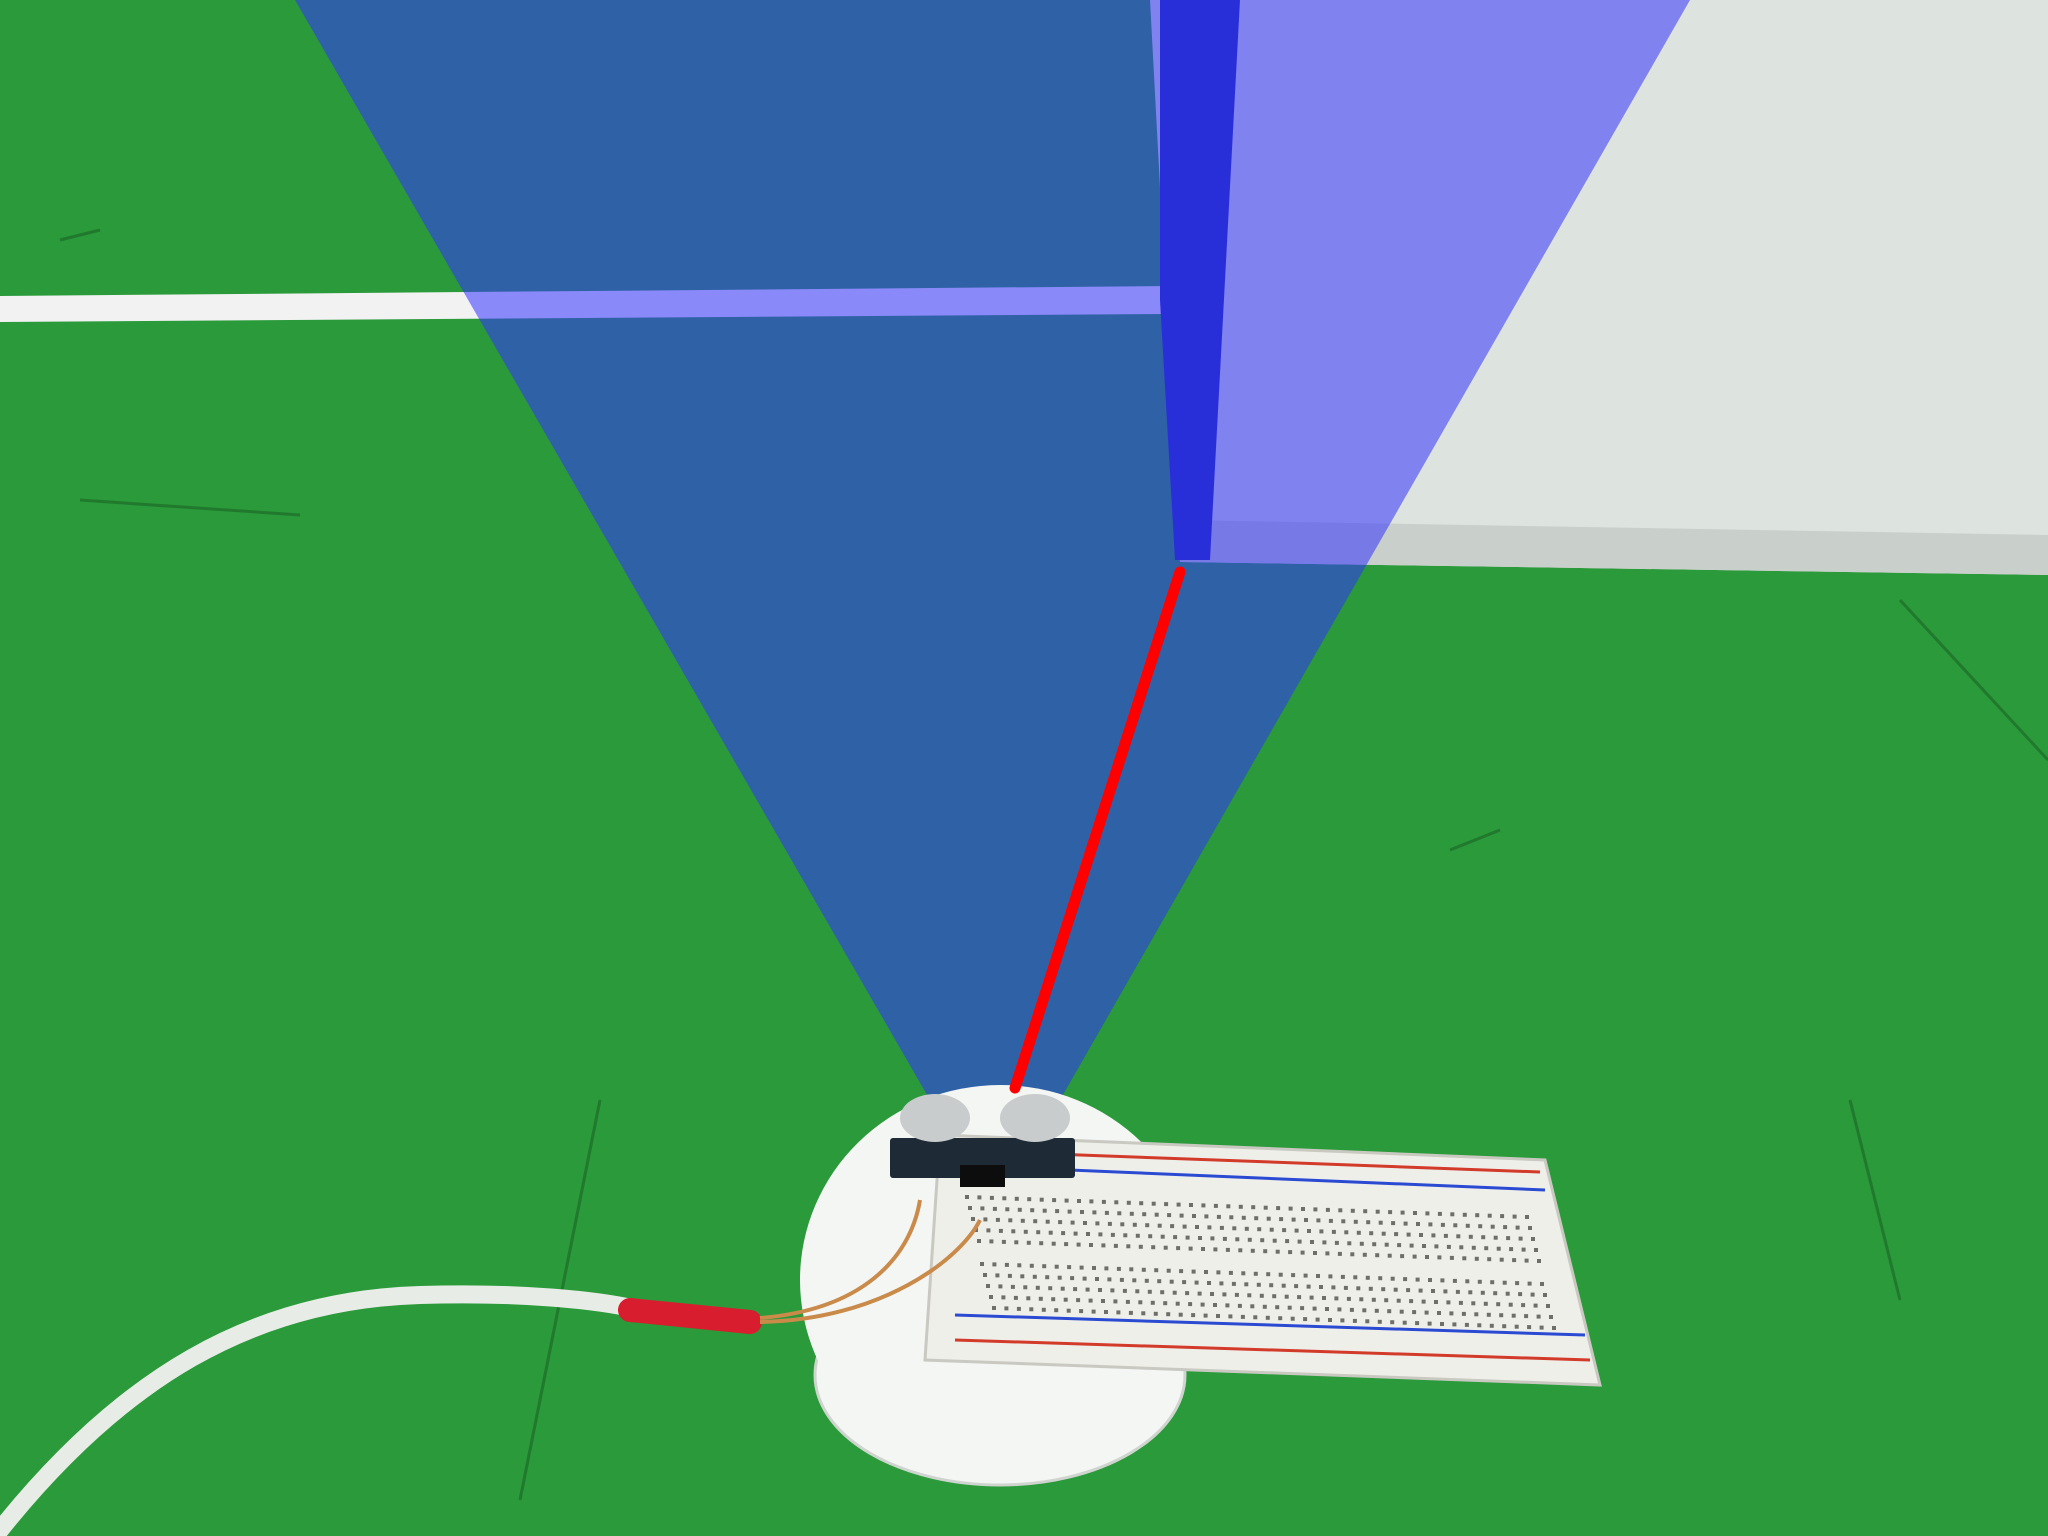  I want to click on breadboard-rail-blue-lower, so click(1272, 1350).